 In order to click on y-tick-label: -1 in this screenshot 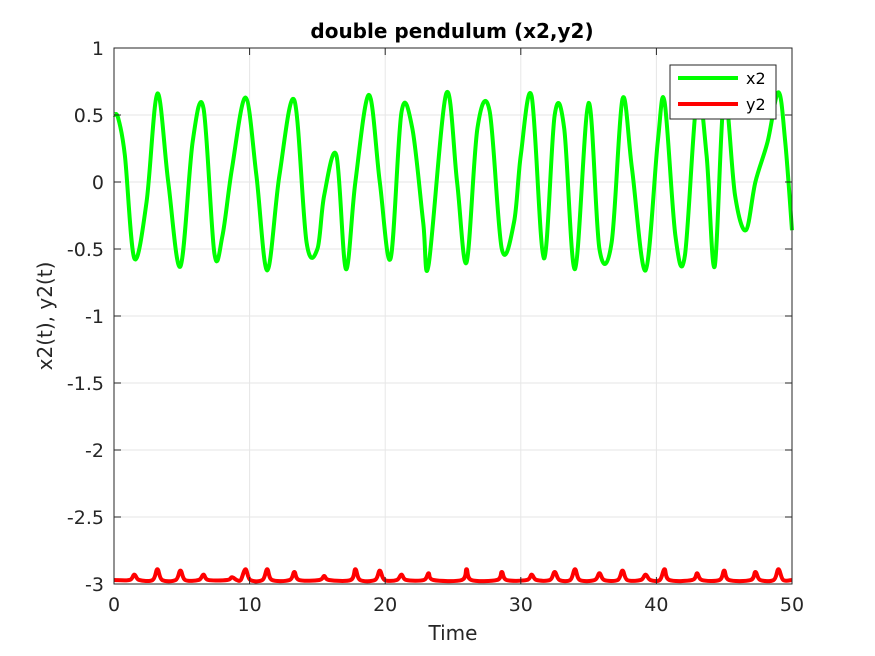, I will do `click(94, 317)`.